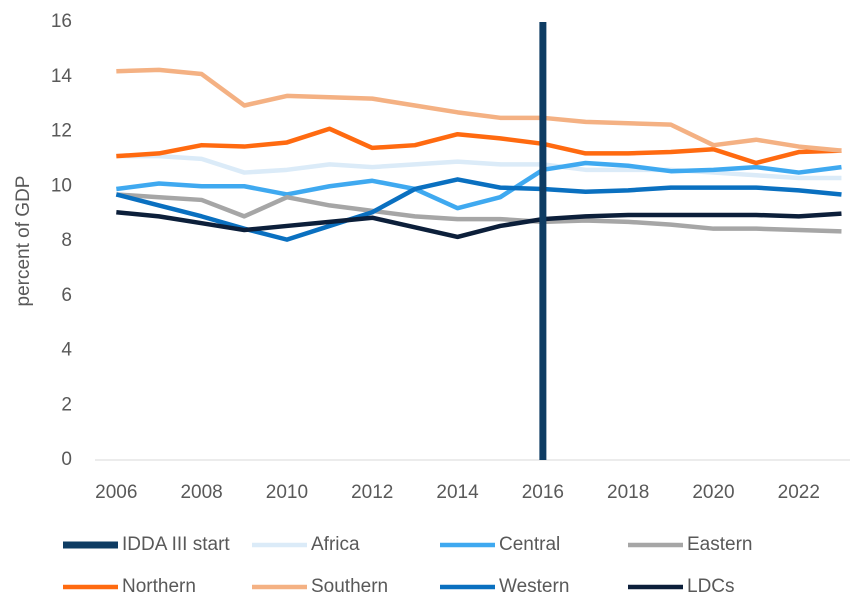  Describe the element at coordinates (713, 492) in the screenshot. I see `x-tick-label: 2020` at that location.